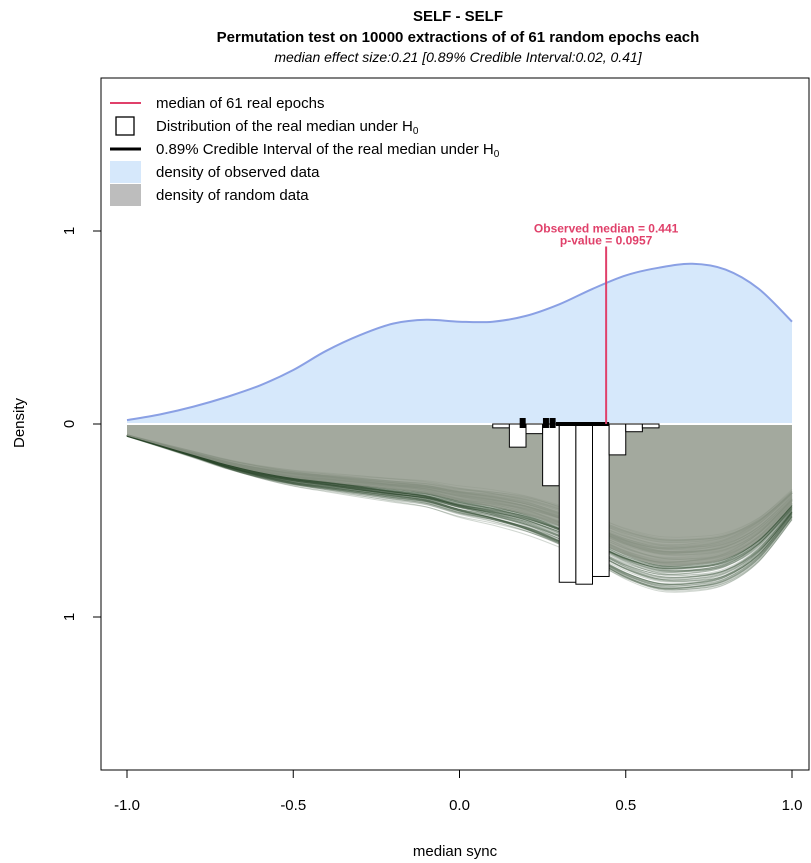 This screenshot has width=811, height=863. Describe the element at coordinates (625, 805) in the screenshot. I see `x-tick-label: 0.5` at that location.